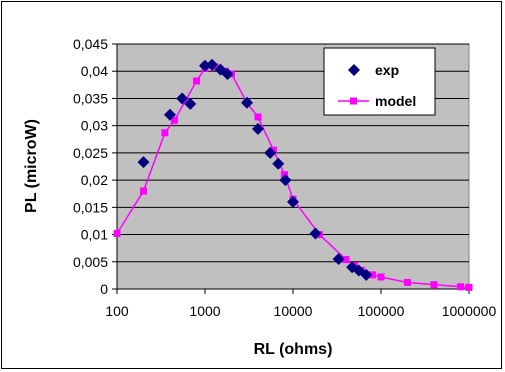  I want to click on legend-item-model: model, so click(377, 101).